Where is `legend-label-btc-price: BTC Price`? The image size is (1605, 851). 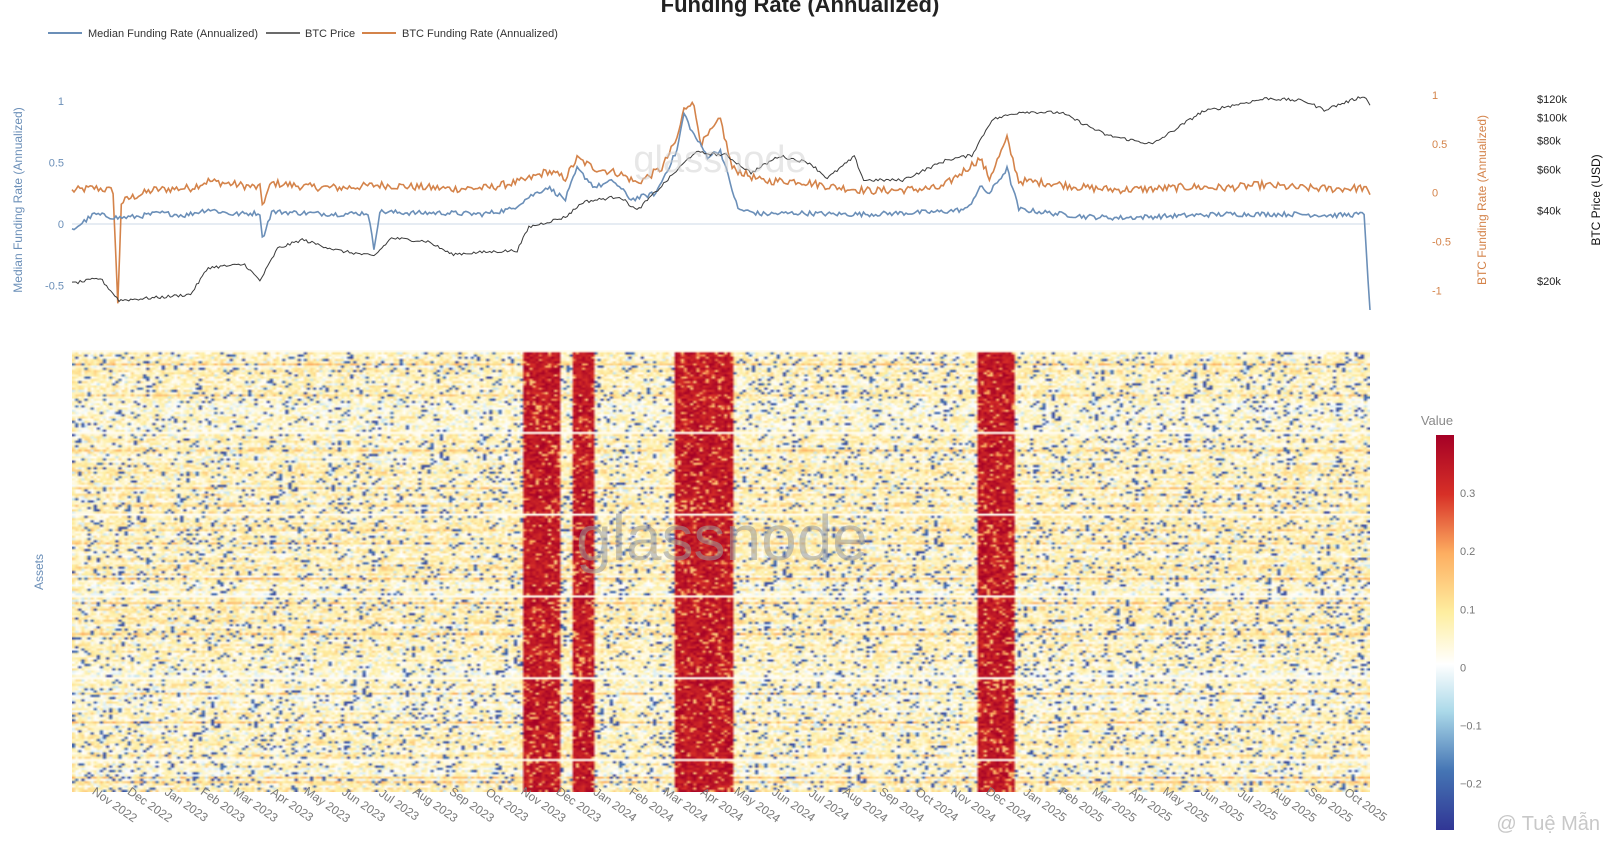
legend-label-btc-price: BTC Price is located at coordinates (330, 34).